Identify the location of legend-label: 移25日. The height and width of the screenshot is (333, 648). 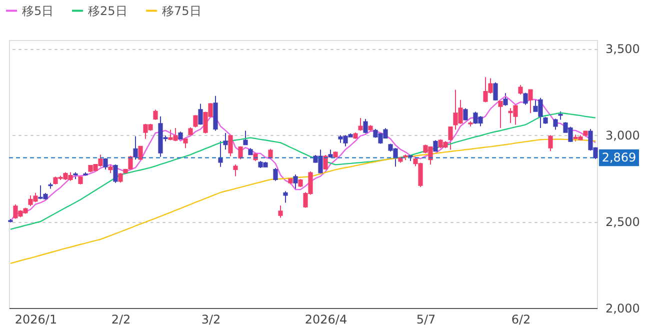
(108, 11).